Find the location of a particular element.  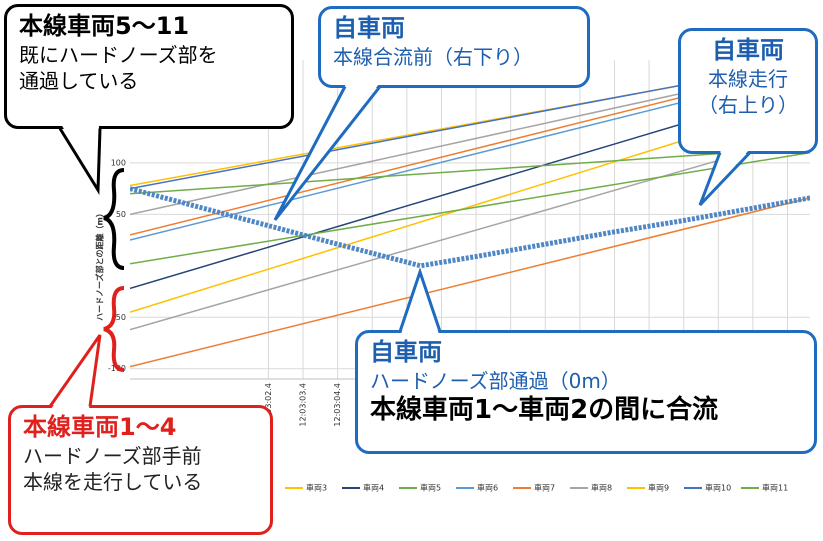

callout-text: 本線走行 is located at coordinates (748, 79).